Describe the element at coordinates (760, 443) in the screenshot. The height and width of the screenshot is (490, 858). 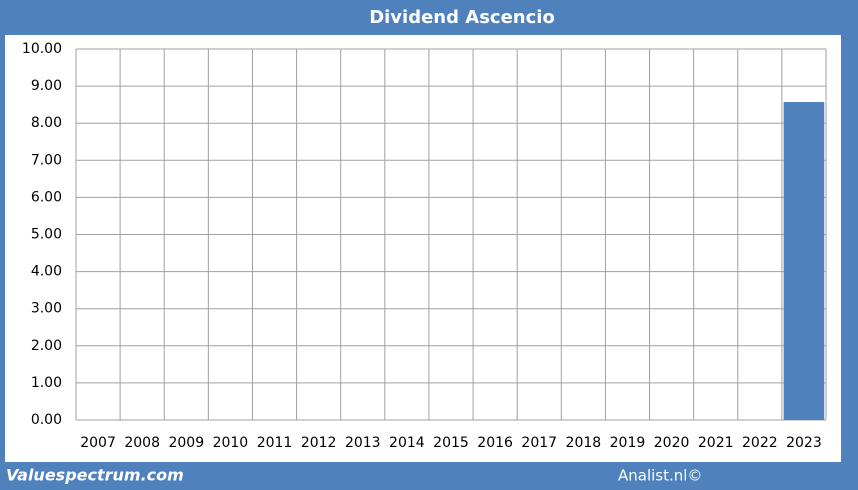
I see `x-tick-label: 2022` at that location.